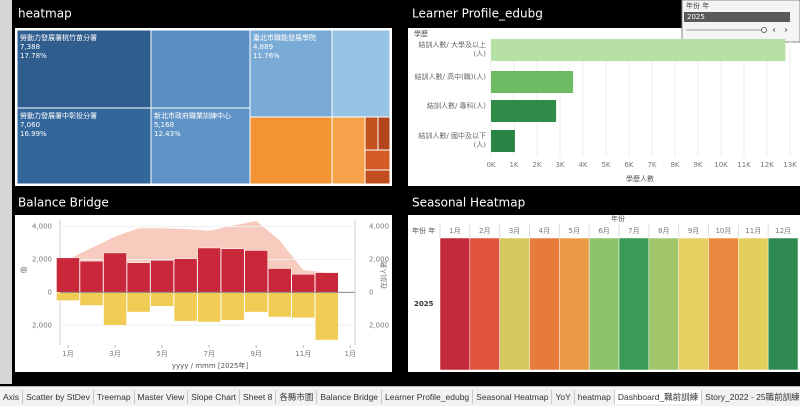 This screenshot has height=406, width=800. I want to click on y2-axis-title: 在訓人數, so click(383, 275).